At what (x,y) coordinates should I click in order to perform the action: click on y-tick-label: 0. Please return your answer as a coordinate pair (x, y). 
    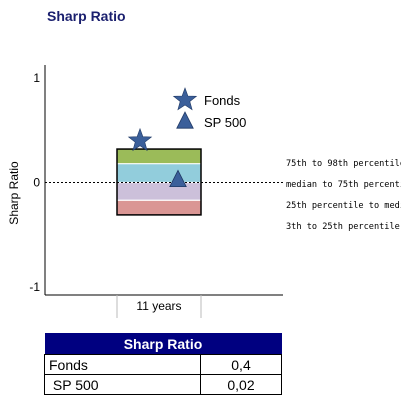
    Looking at the image, I should click on (36, 183).